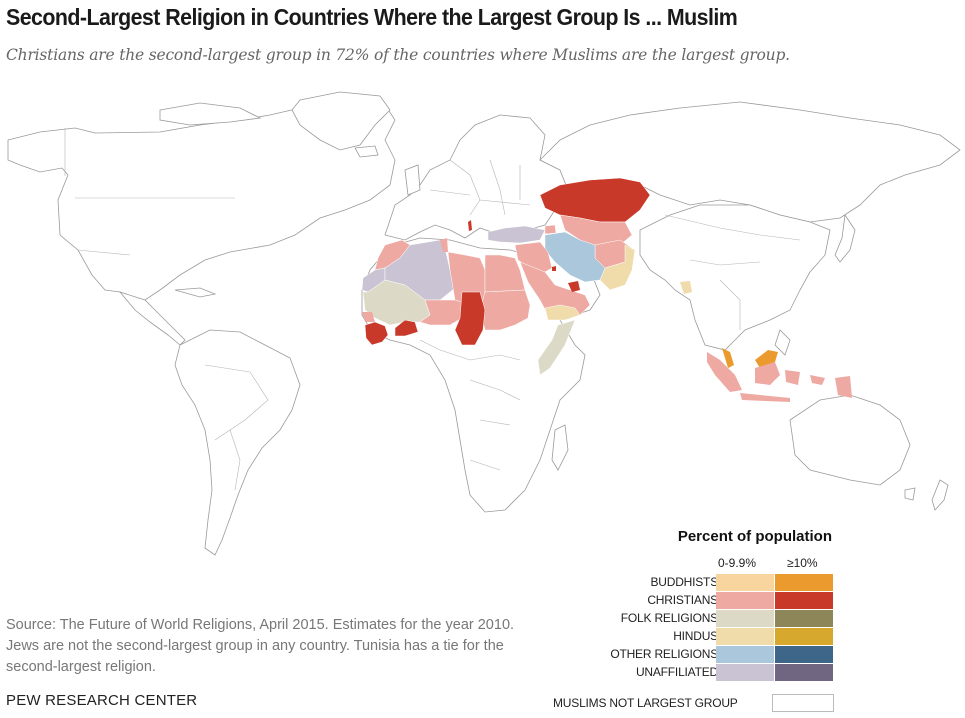 This screenshot has height=718, width=965. What do you see at coordinates (745, 582) in the screenshot?
I see `swatch-buddhists-low` at bounding box center [745, 582].